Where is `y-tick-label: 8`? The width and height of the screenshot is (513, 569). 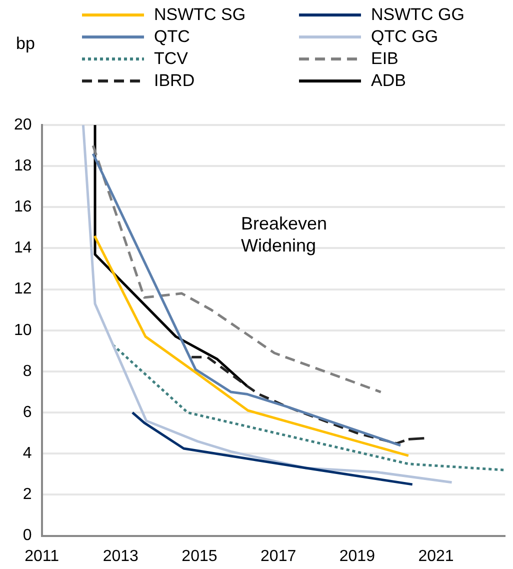
y-tick-label: 8 is located at coordinates (27, 371).